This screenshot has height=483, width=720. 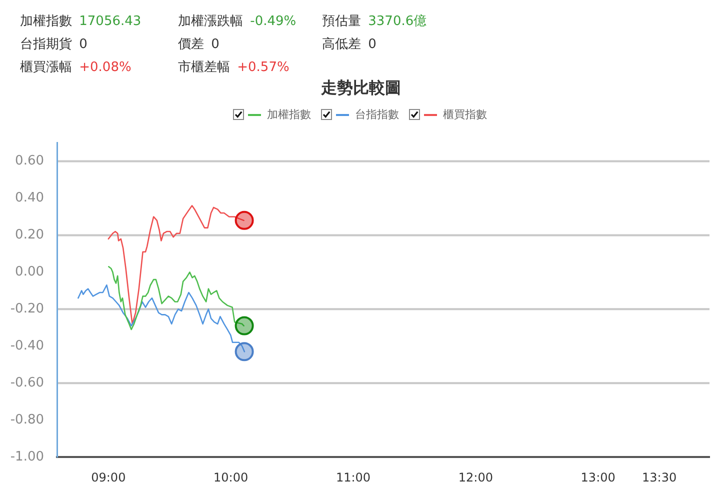 What do you see at coordinates (27, 382) in the screenshot?
I see `y-tick-label: -0.60` at bounding box center [27, 382].